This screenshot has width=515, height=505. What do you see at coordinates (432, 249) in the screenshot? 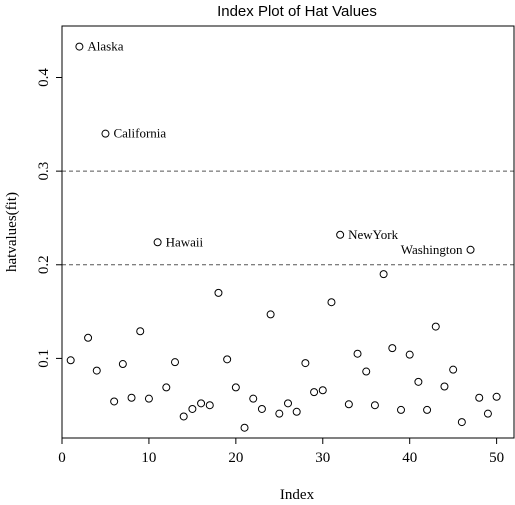
I see `point-label: Washington` at bounding box center [432, 249].